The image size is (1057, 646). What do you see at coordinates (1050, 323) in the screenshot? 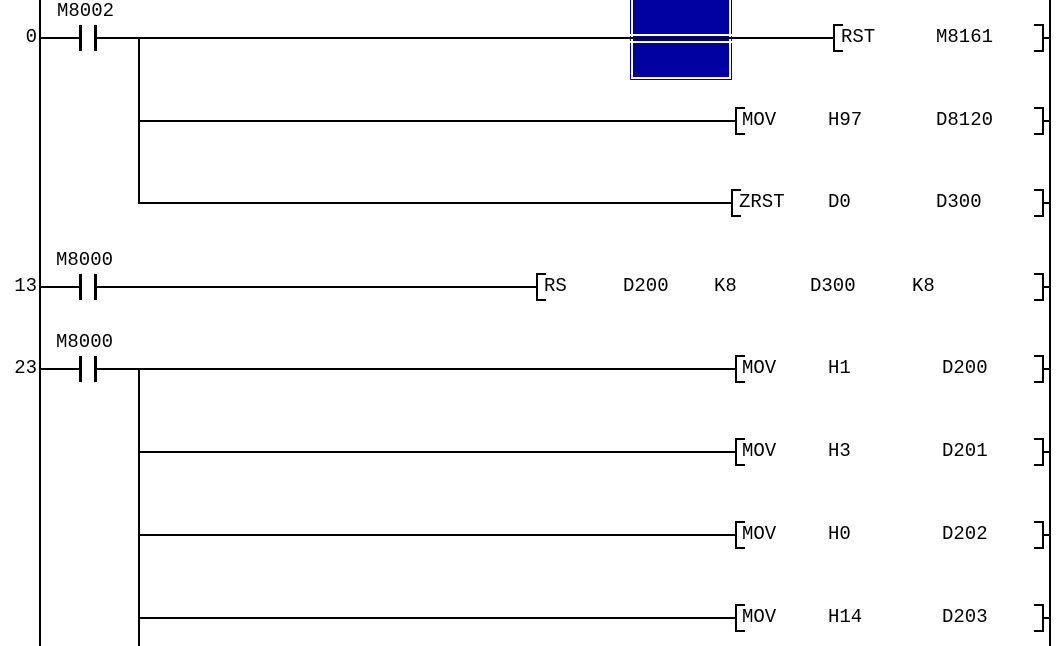
I see `right-power-rail` at bounding box center [1050, 323].